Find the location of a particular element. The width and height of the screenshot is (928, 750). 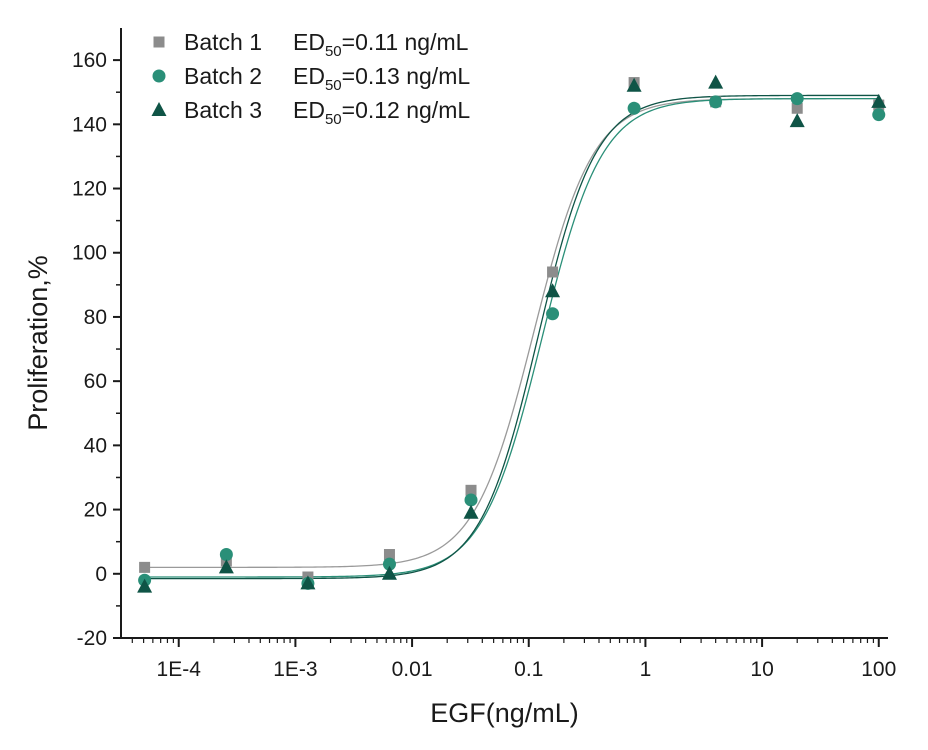

y-tick-label: -20 is located at coordinates (92, 638).